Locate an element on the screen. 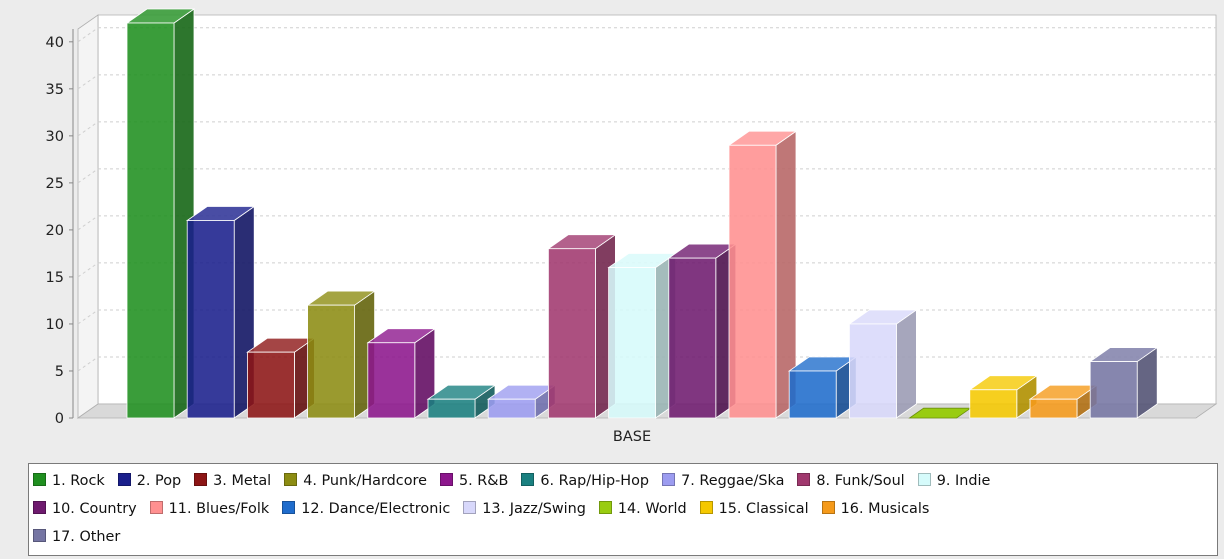 This screenshot has height=559, width=1224. legend-item: 17. Other is located at coordinates (76, 537).